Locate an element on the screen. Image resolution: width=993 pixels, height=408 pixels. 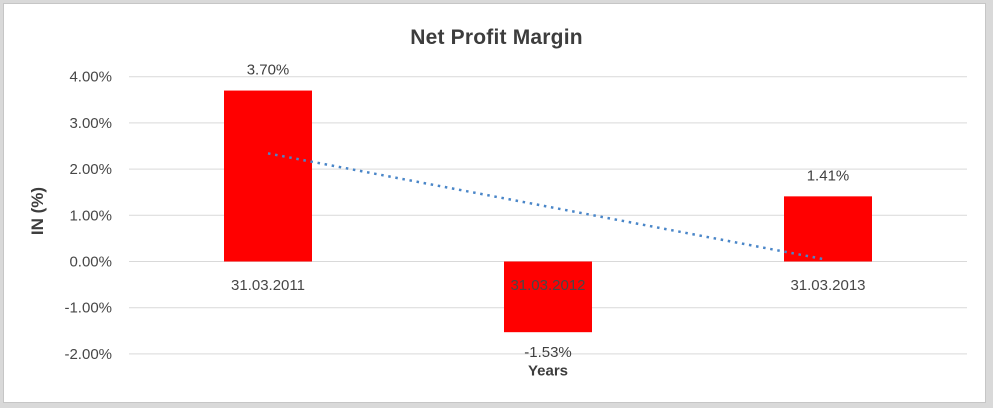
y-tick-label: 0.00% is located at coordinates (90, 262).